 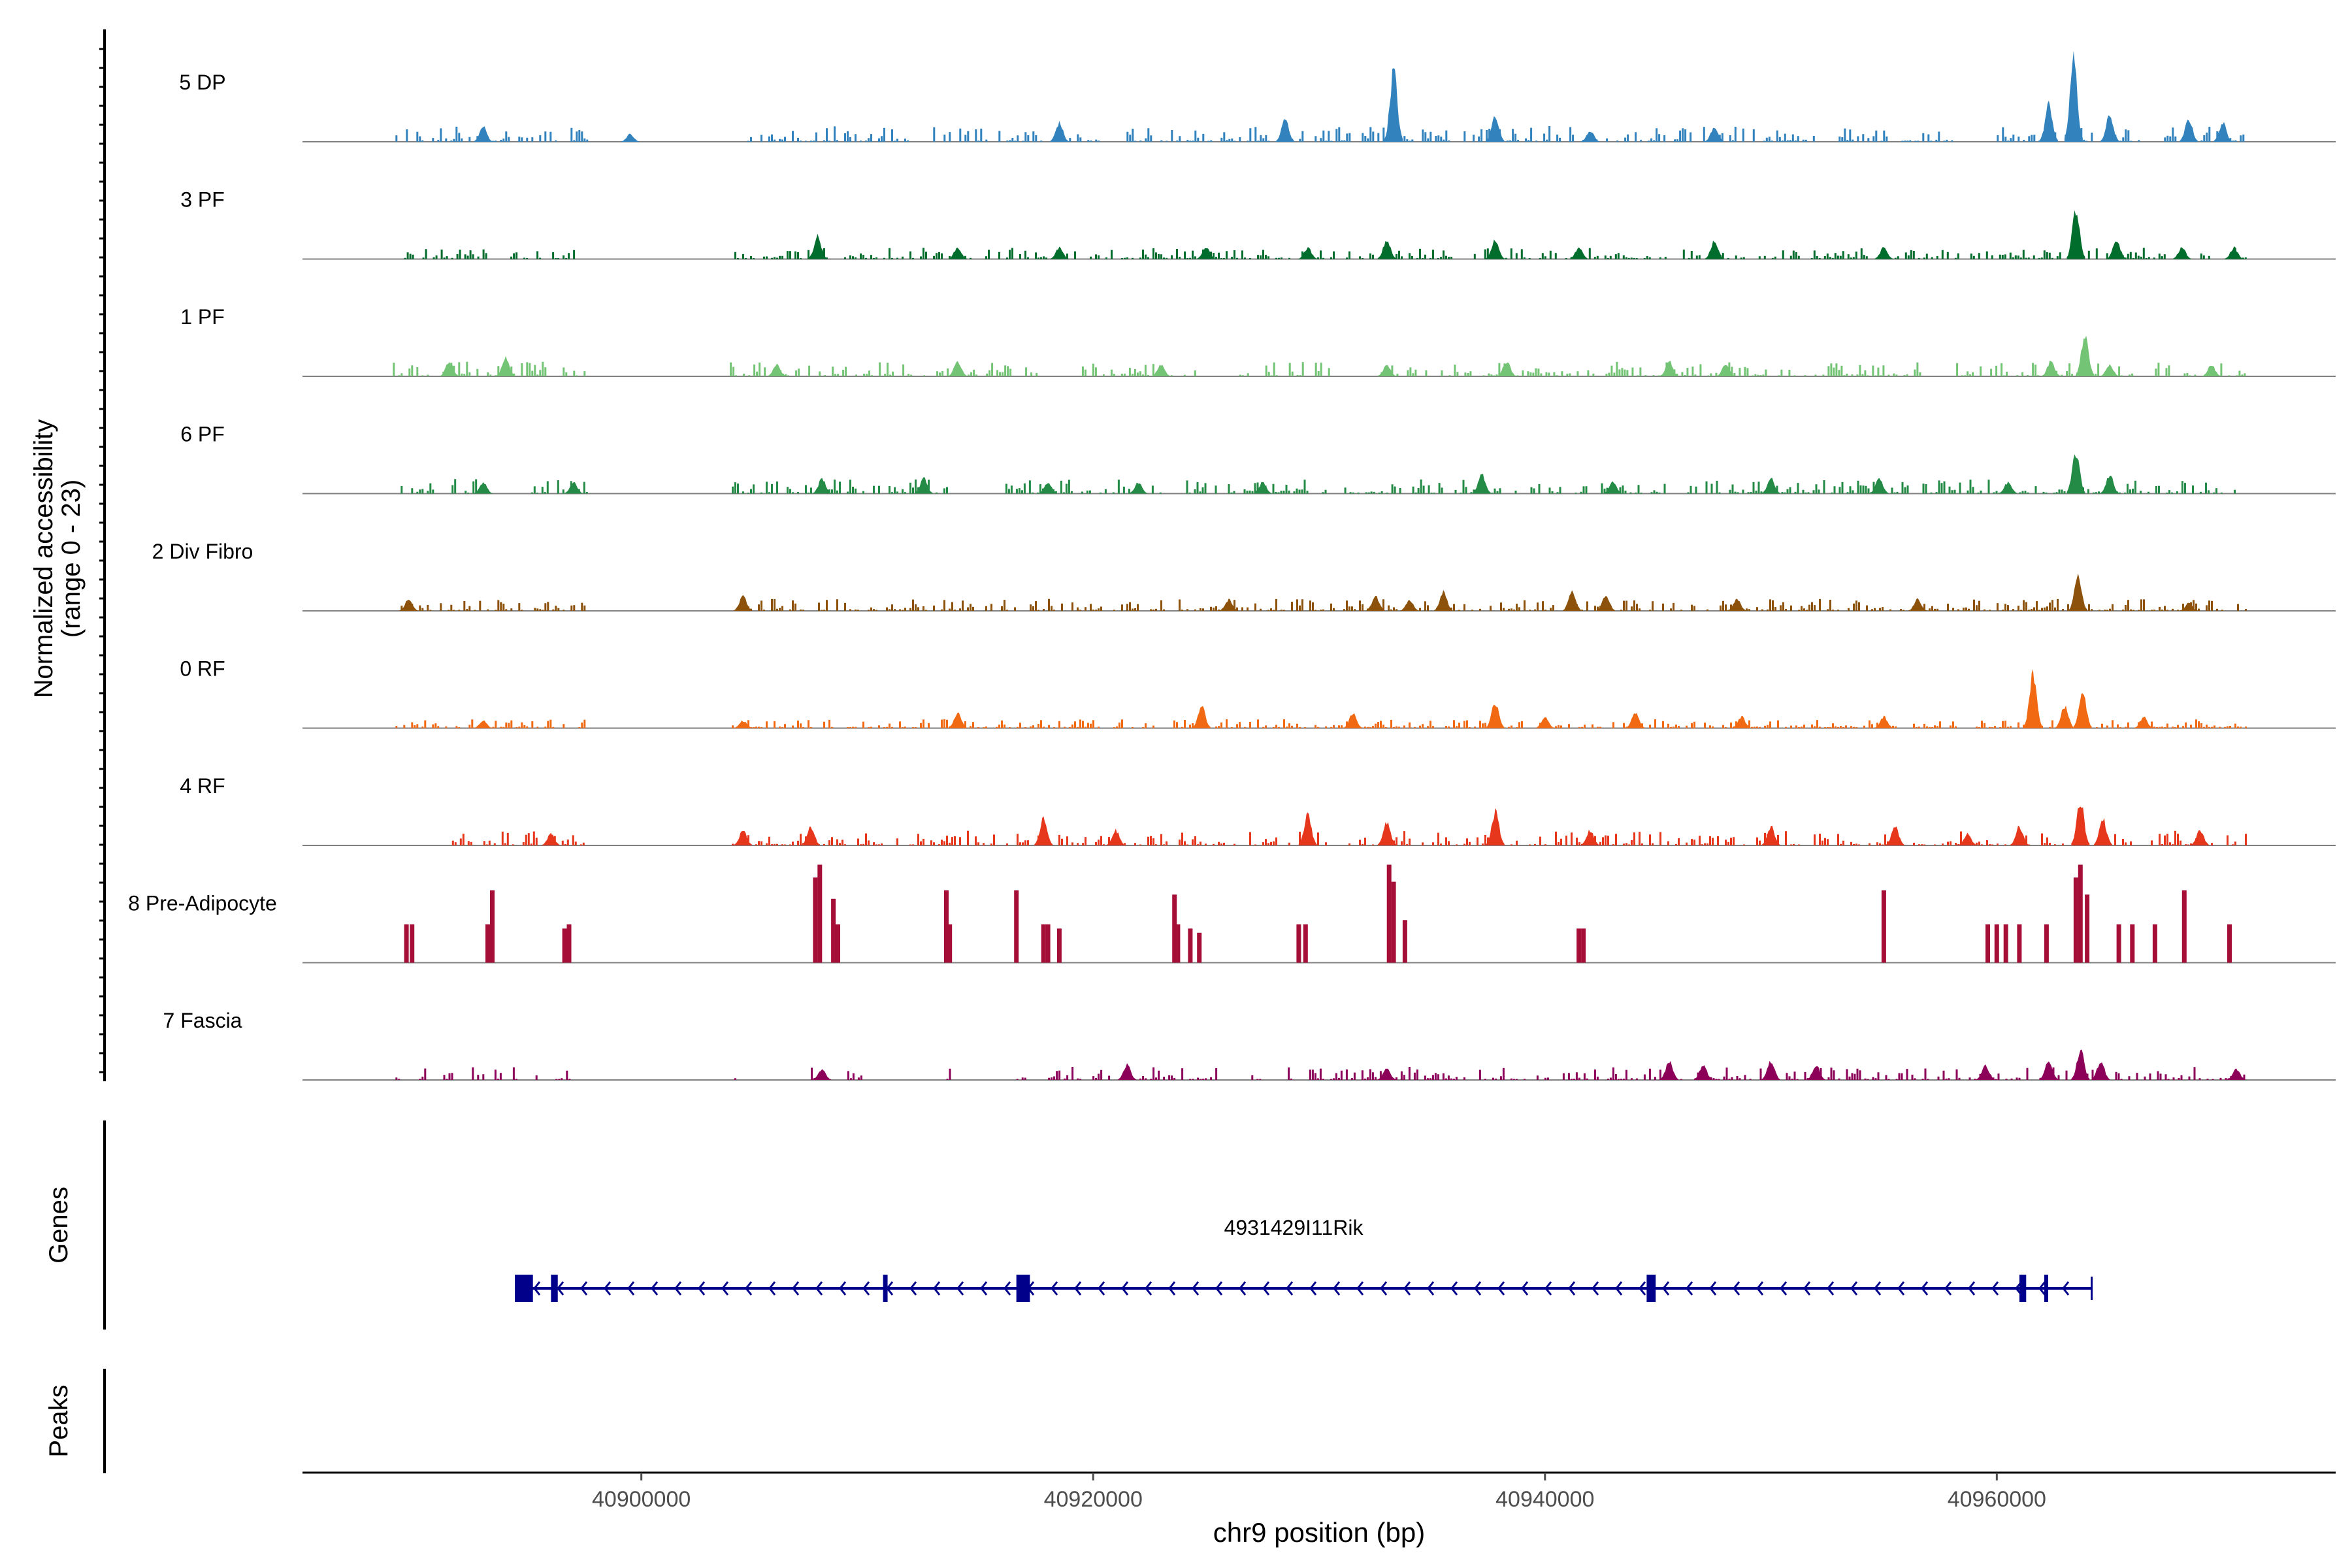 What do you see at coordinates (1325, 253) in the screenshot?
I see `coverage-noise-3-pf` at bounding box center [1325, 253].